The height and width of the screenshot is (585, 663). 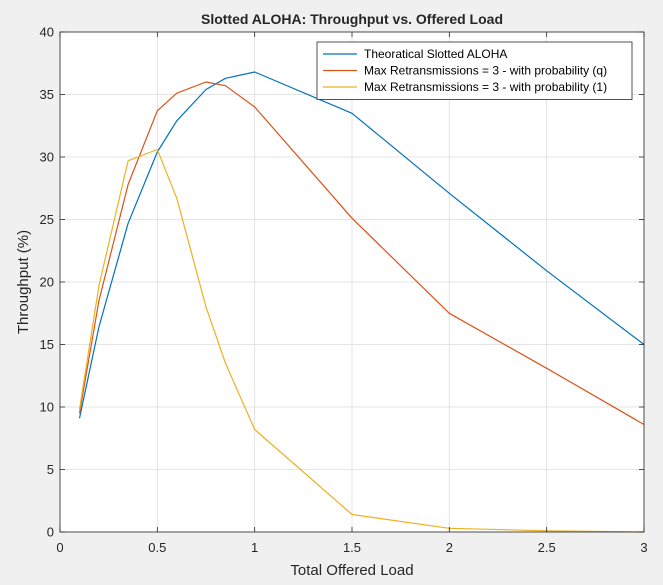 What do you see at coordinates (23, 282) in the screenshot?
I see `y-axis-label: Throughput (%)` at bounding box center [23, 282].